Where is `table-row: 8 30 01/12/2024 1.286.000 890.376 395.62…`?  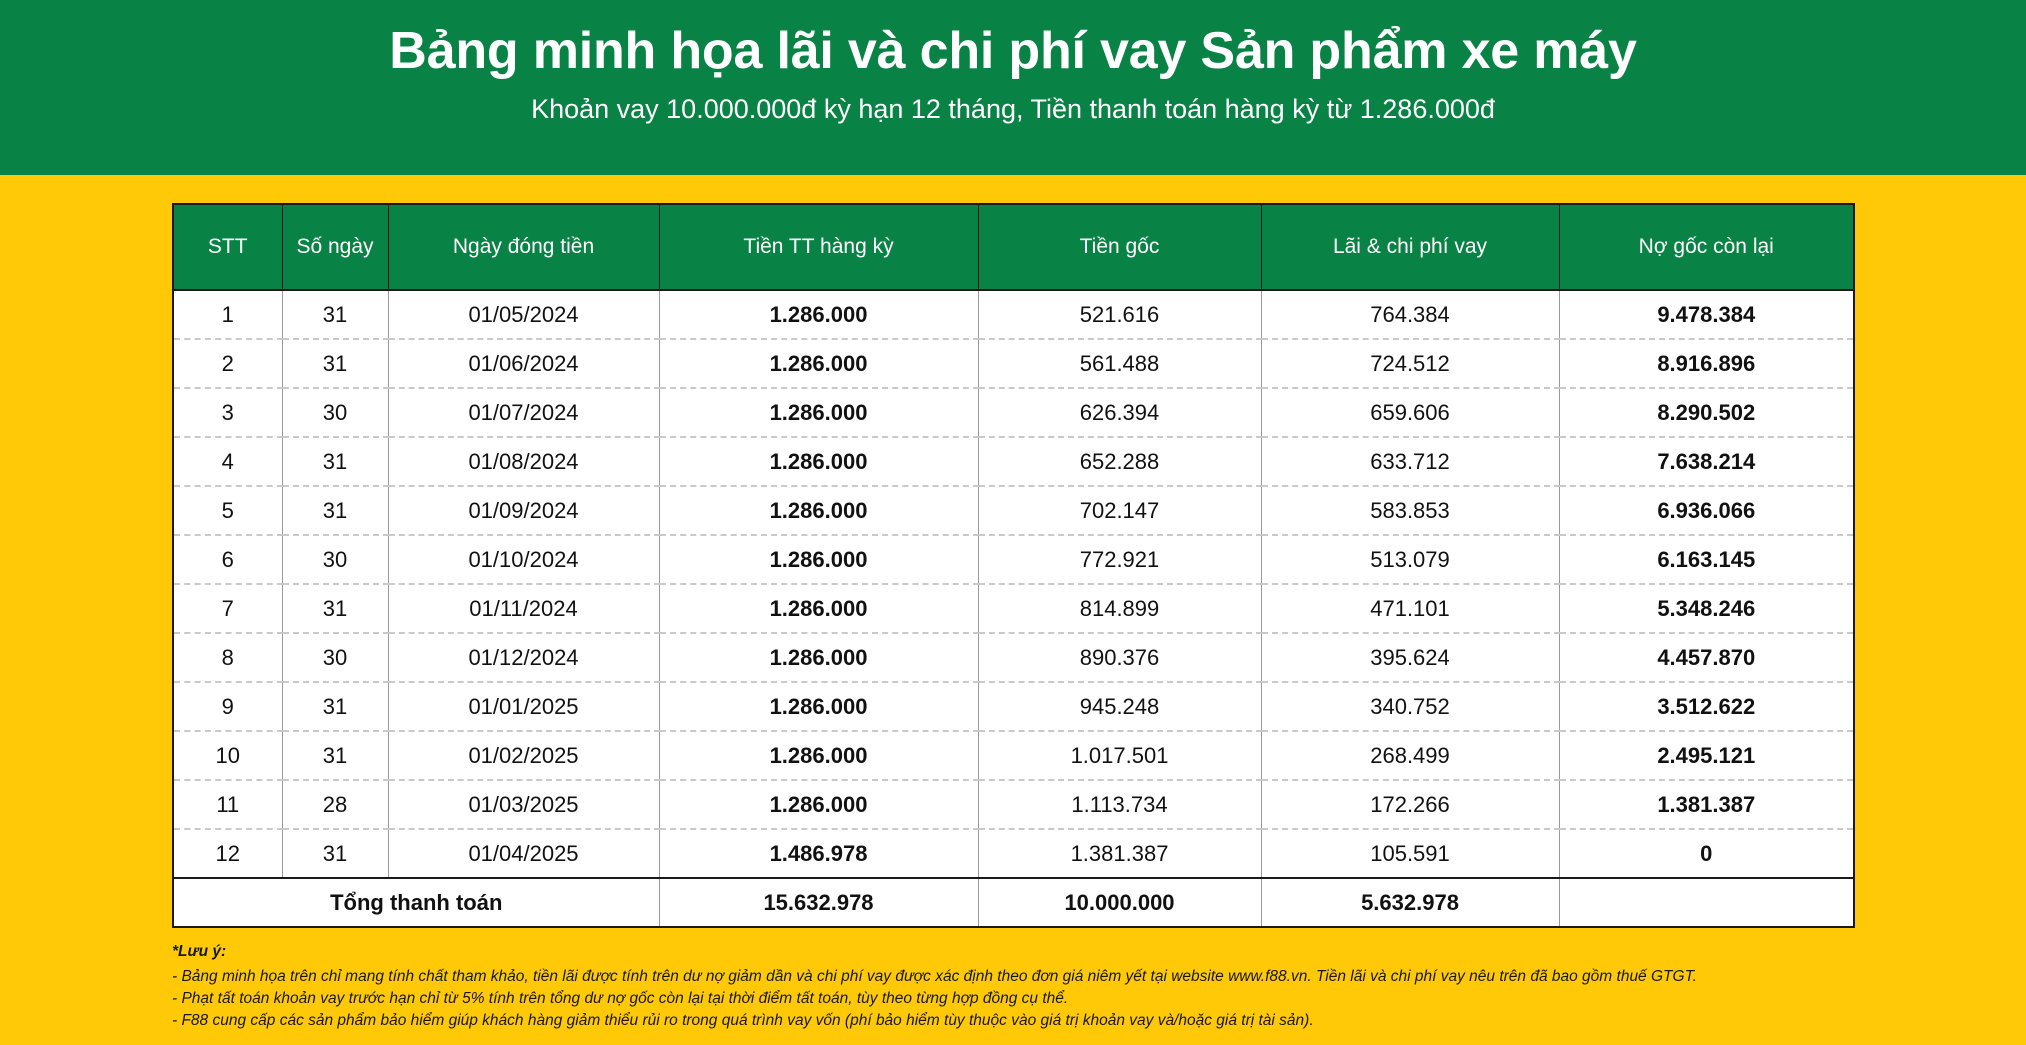 table-row: 8 30 01/12/2024 1.286.000 890.376 395.62… is located at coordinates (1013, 658).